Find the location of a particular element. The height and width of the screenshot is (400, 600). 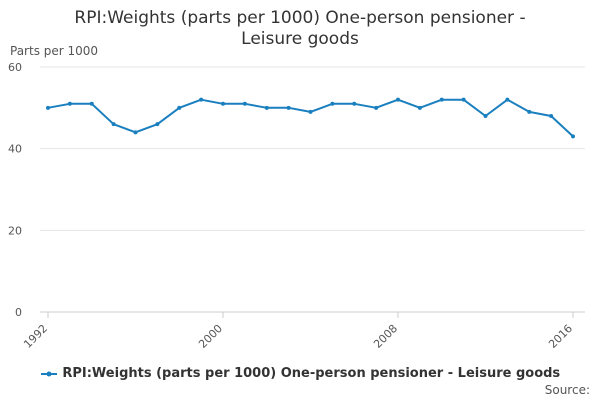

y-tick-label-60: 60 is located at coordinates (15, 67).